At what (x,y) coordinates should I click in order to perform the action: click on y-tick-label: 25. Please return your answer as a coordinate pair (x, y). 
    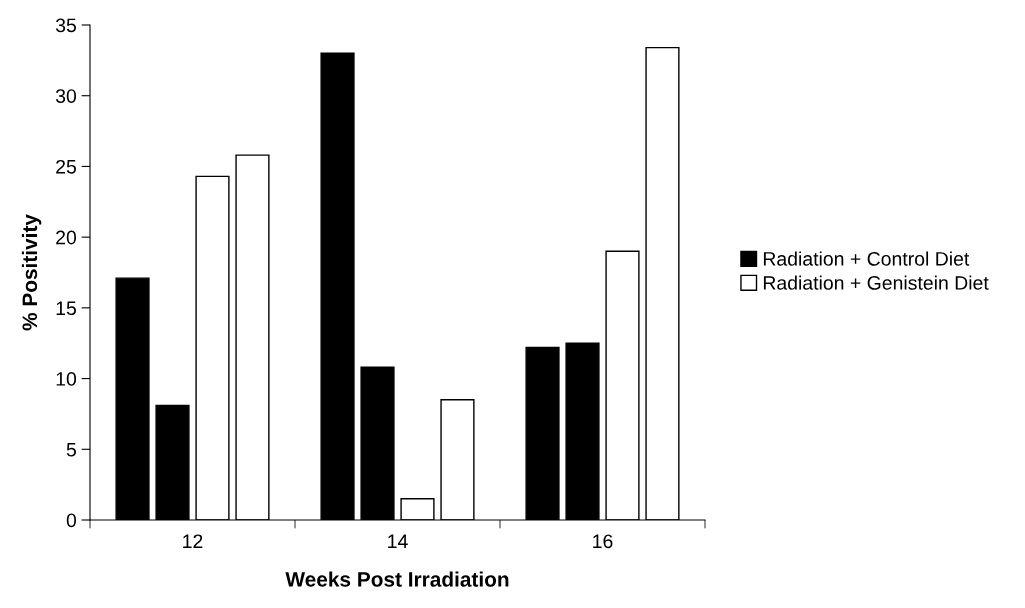
    Looking at the image, I should click on (66, 166).